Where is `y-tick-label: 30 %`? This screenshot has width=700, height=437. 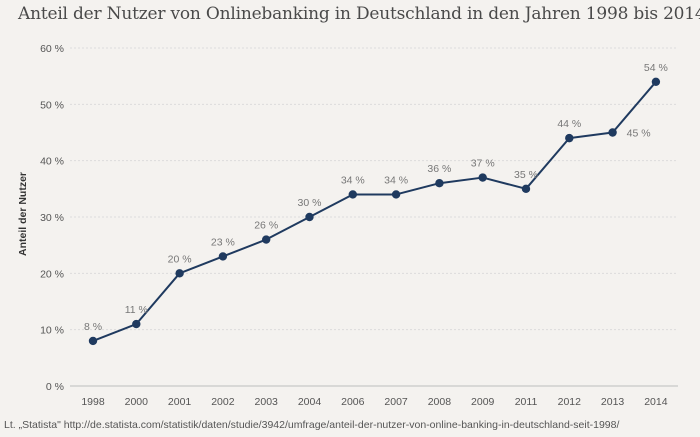 y-tick-label: 30 % is located at coordinates (52, 218).